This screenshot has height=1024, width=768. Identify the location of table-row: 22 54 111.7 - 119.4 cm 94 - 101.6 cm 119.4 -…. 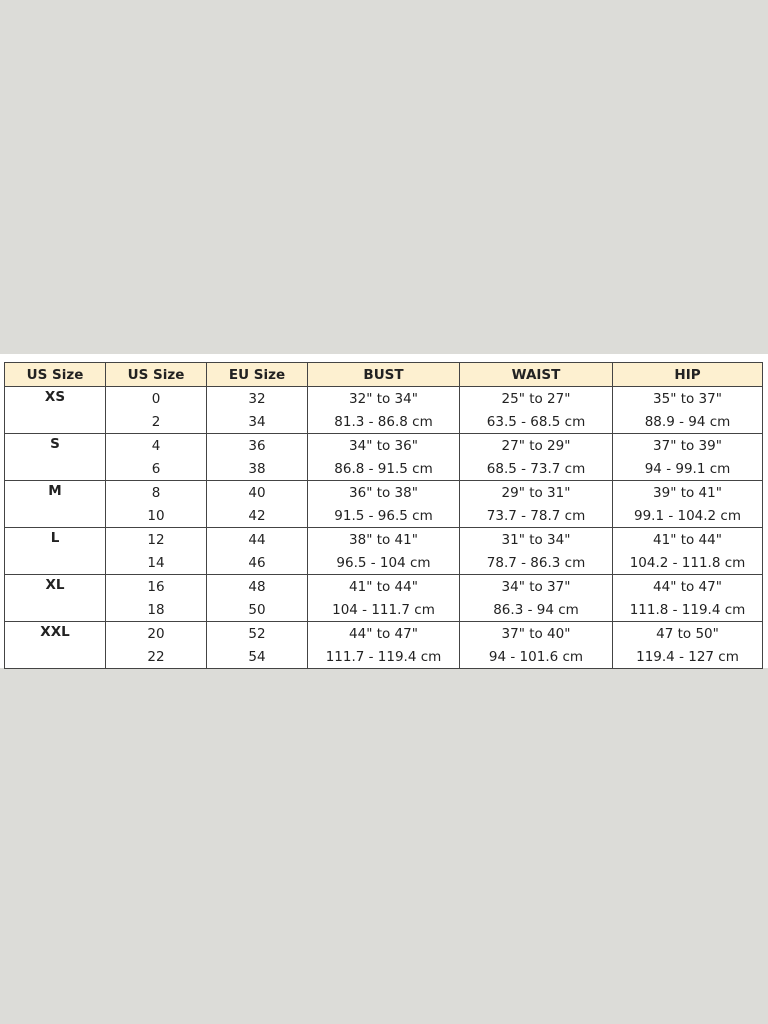
(384, 657).